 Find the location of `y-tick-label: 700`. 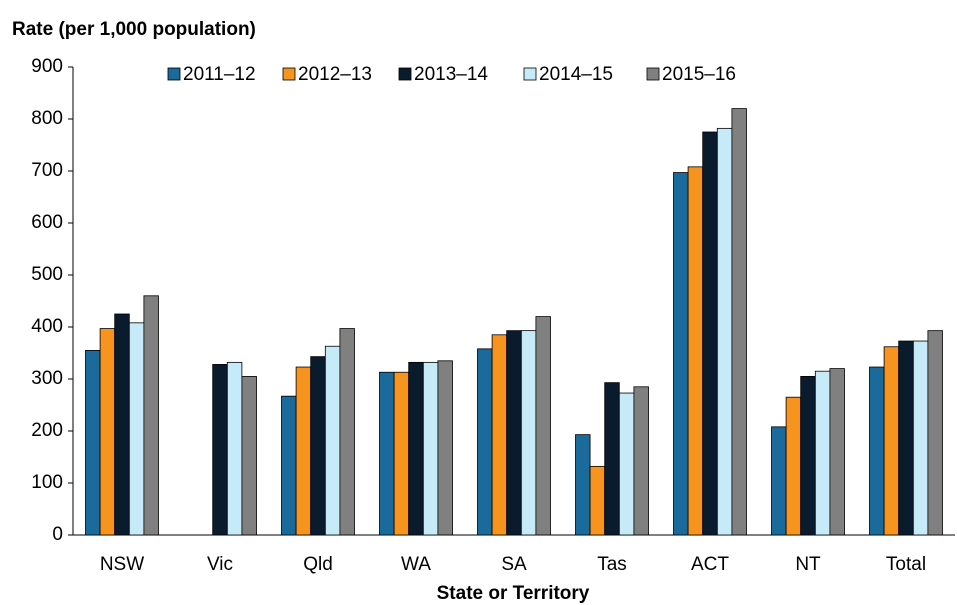

y-tick-label: 700 is located at coordinates (47, 170).